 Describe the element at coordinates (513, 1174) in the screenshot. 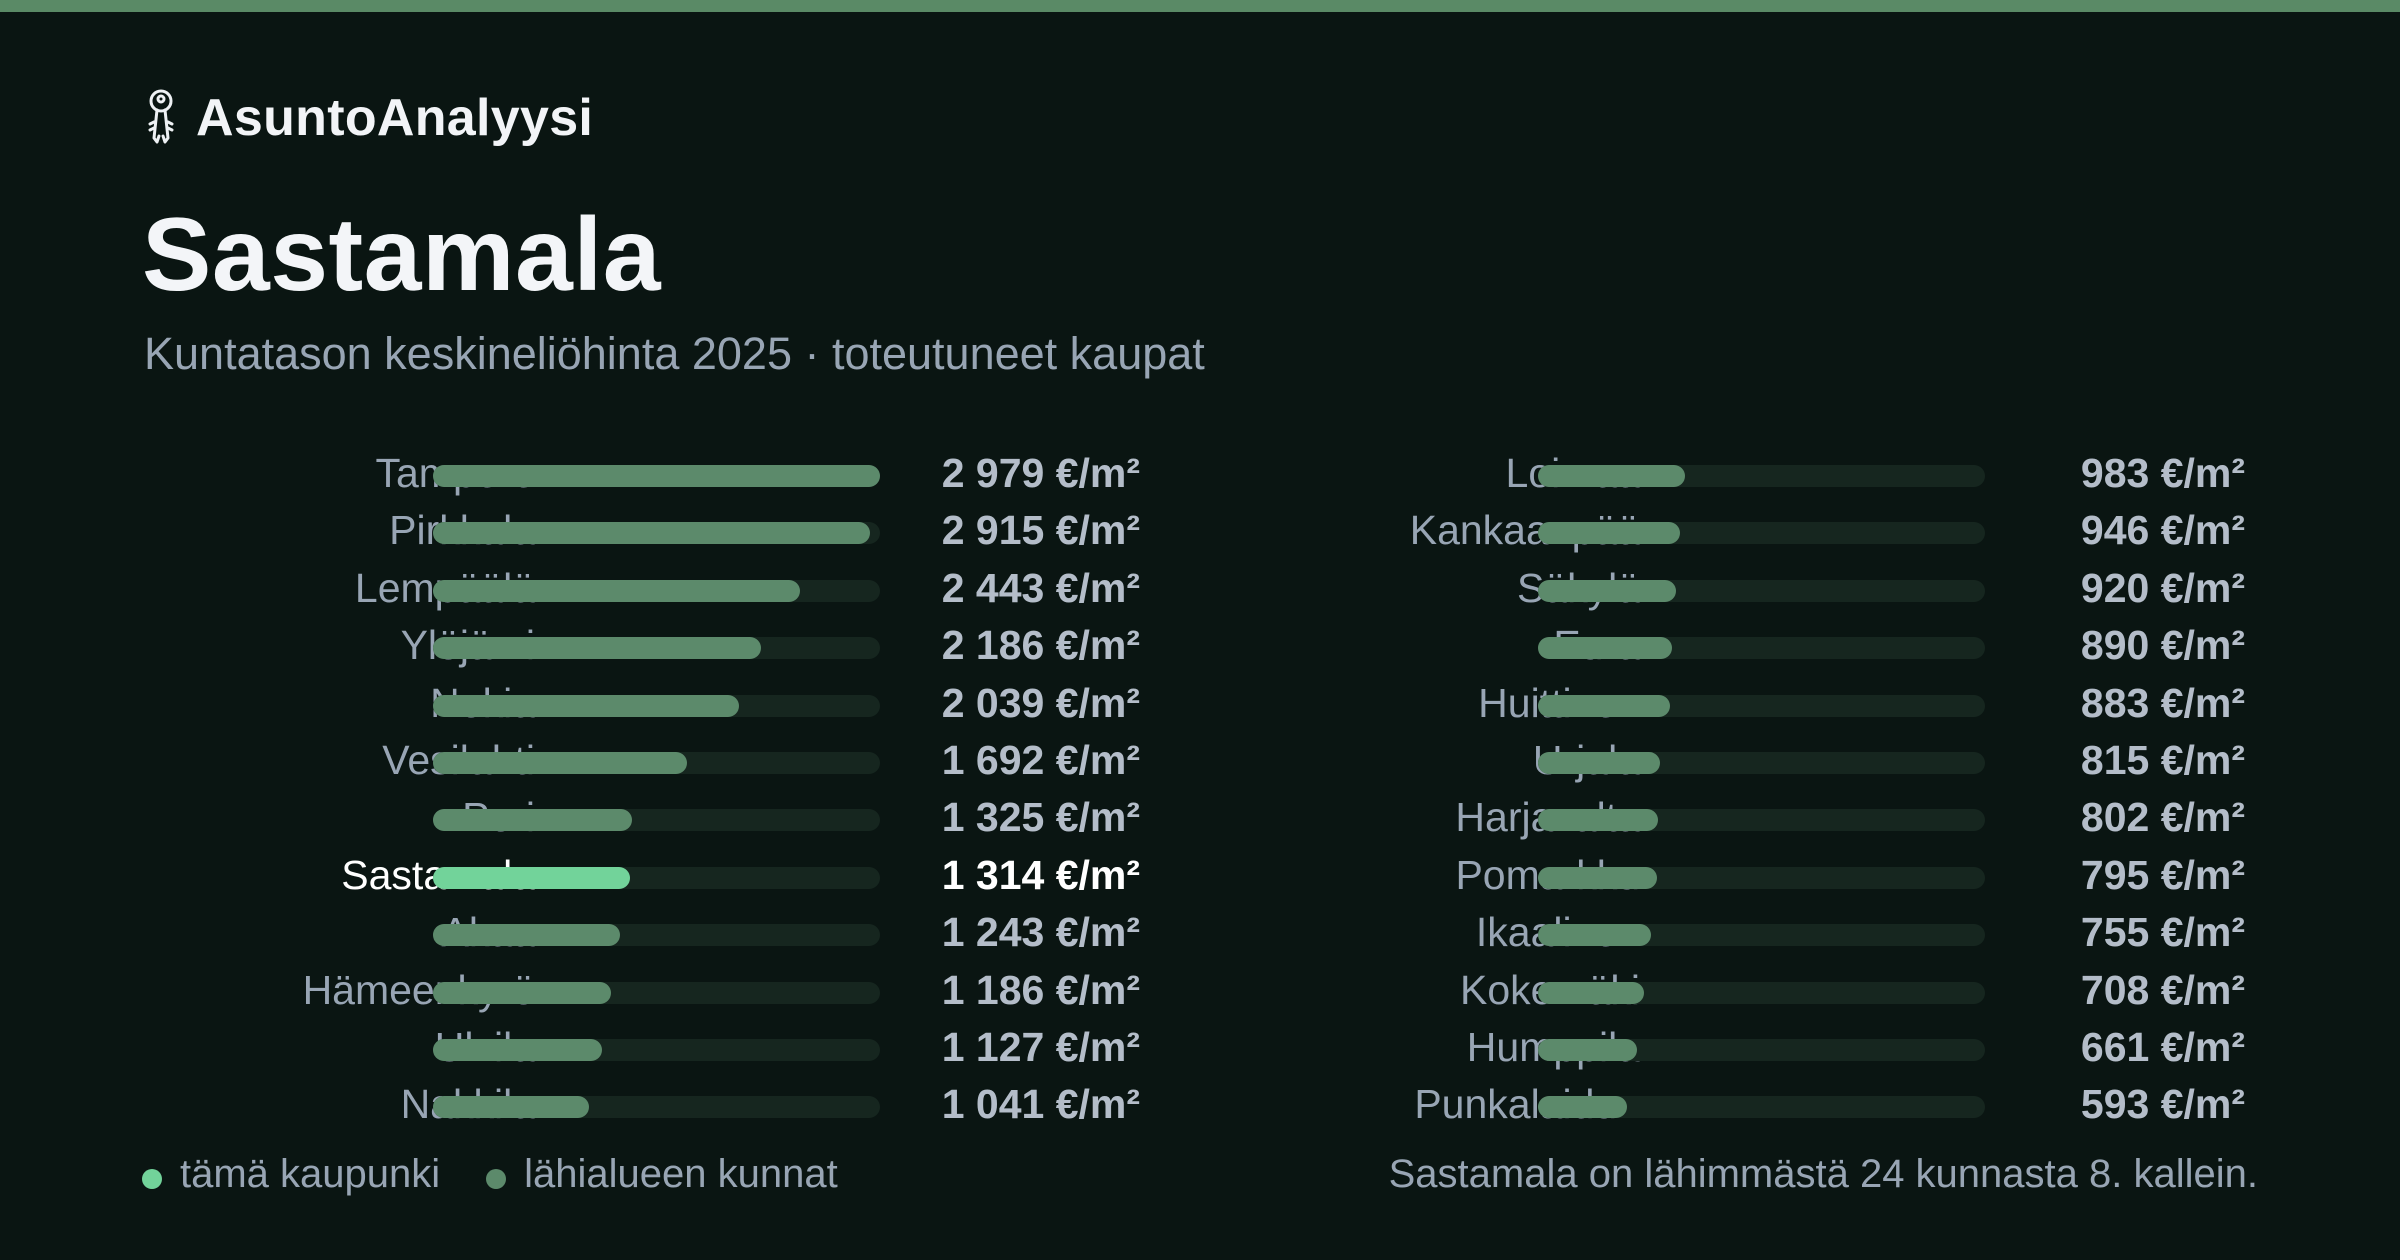

I see `chart-legend: tämä kaupunki lähialueen kunnat` at that location.